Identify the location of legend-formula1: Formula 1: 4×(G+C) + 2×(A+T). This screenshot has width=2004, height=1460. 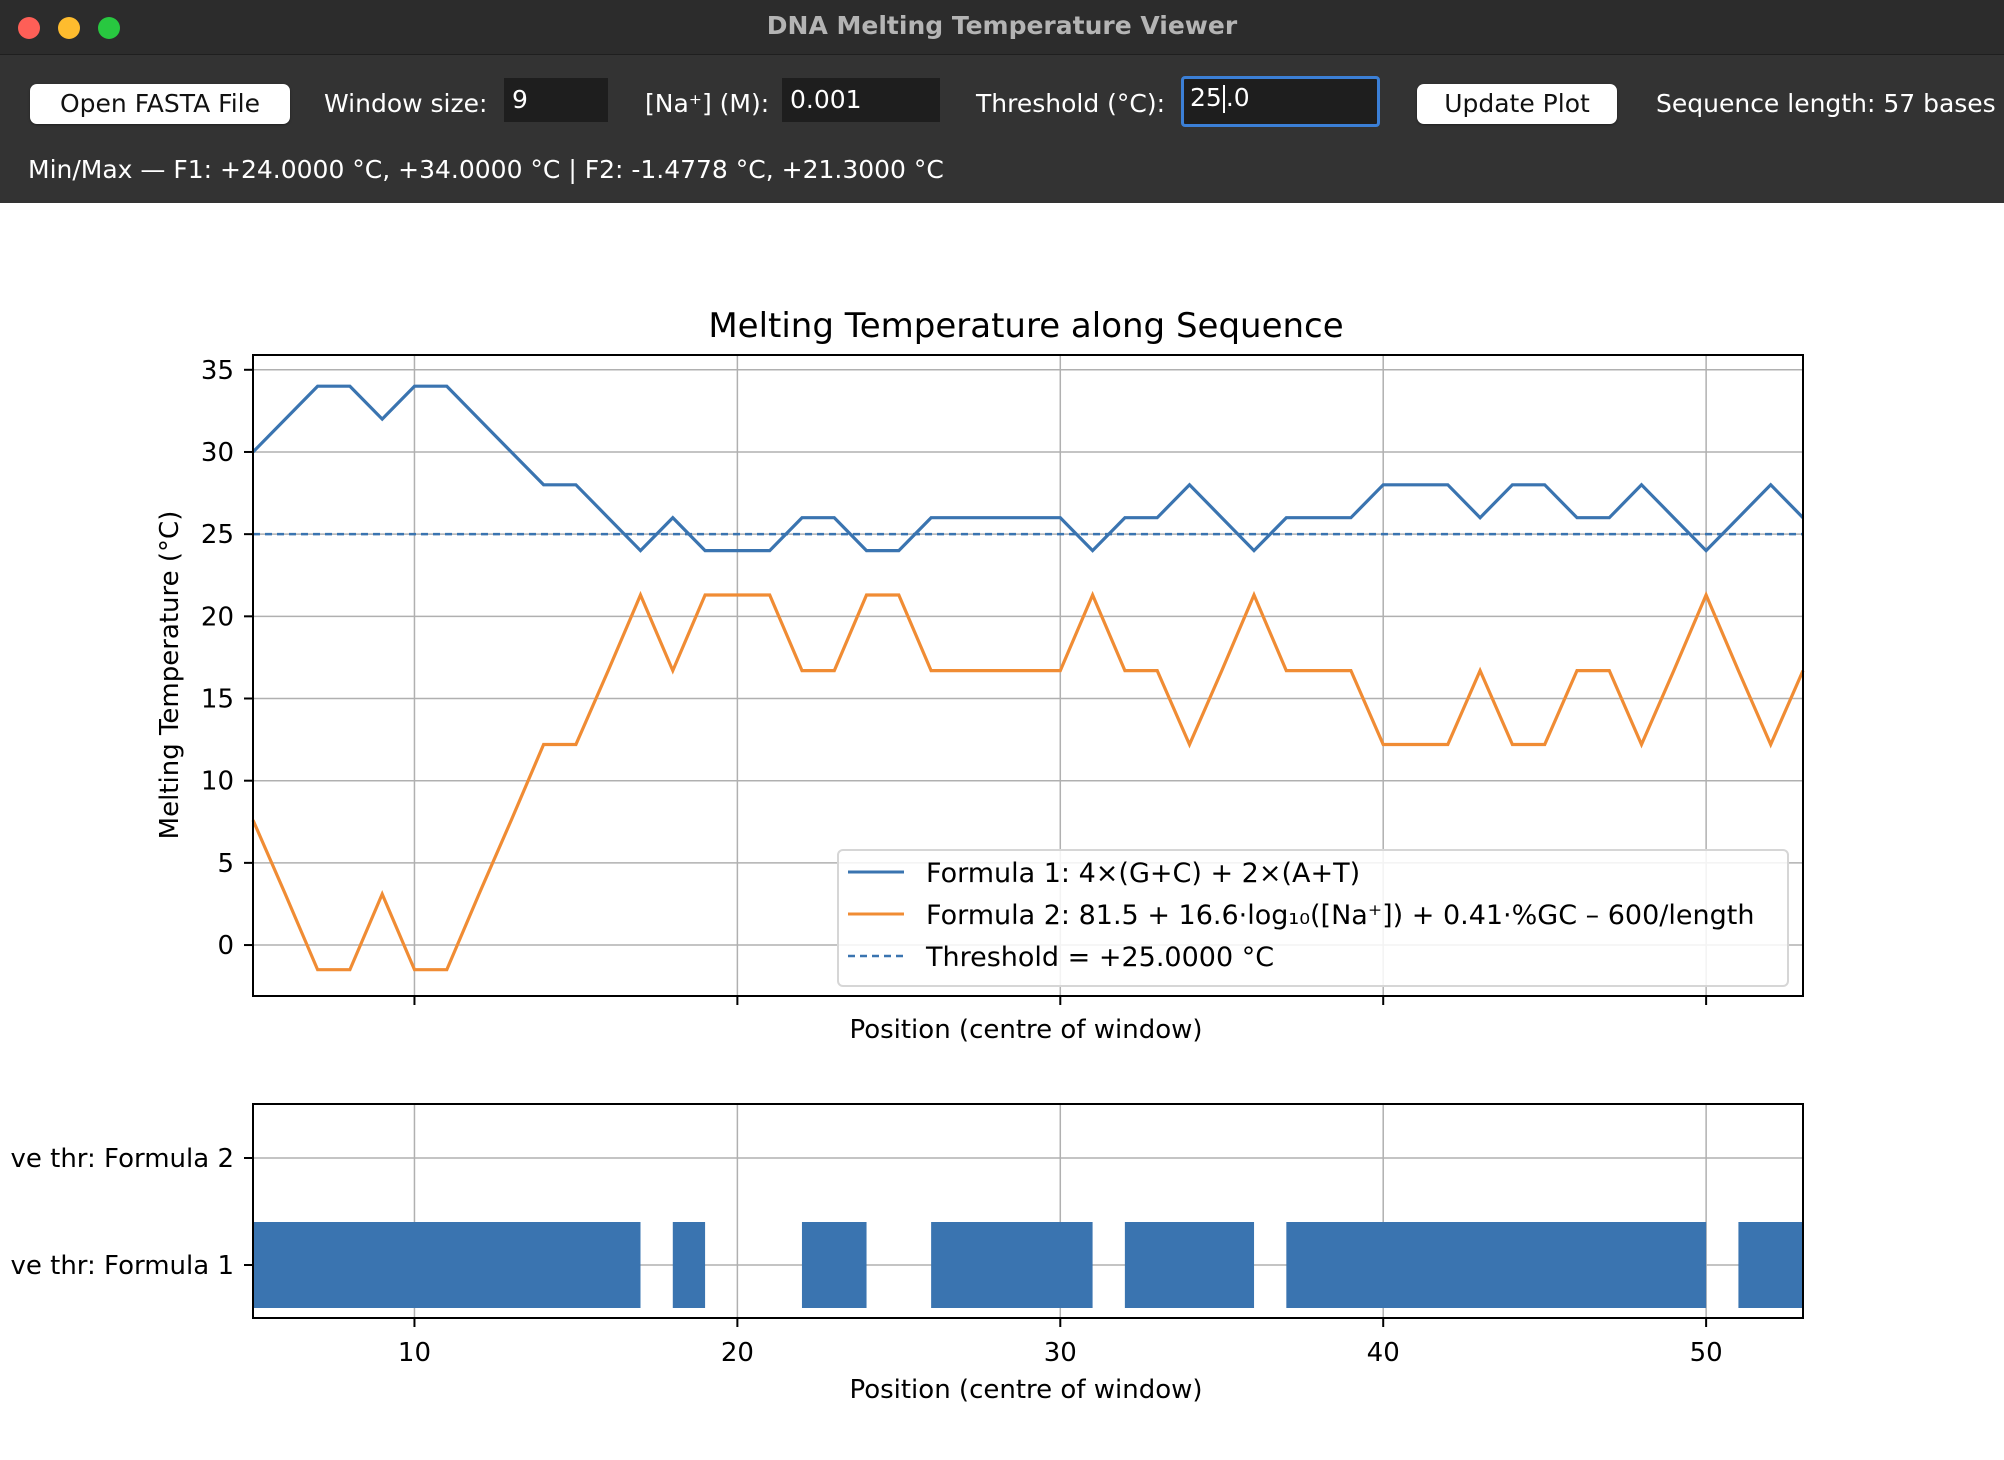
(1143, 873).